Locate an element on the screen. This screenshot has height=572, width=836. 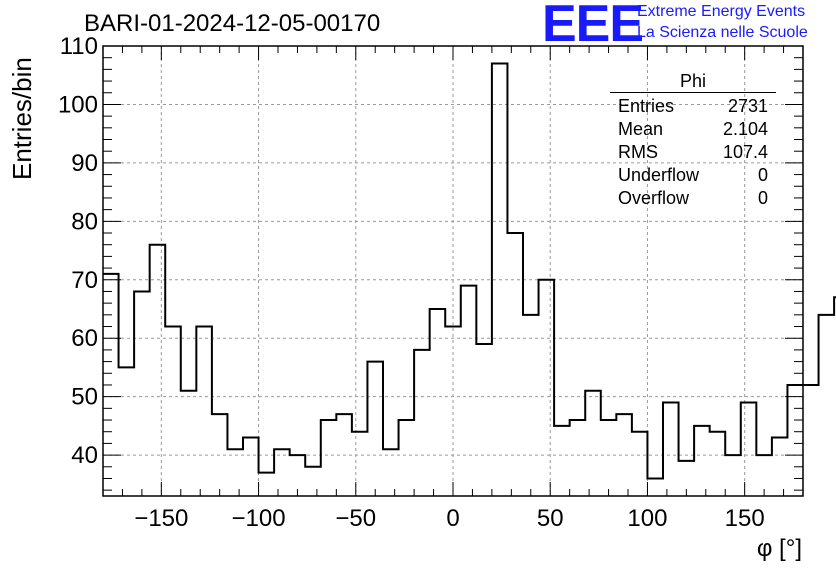
brand-line-1: Extreme Energy Events is located at coordinates (721, 11).